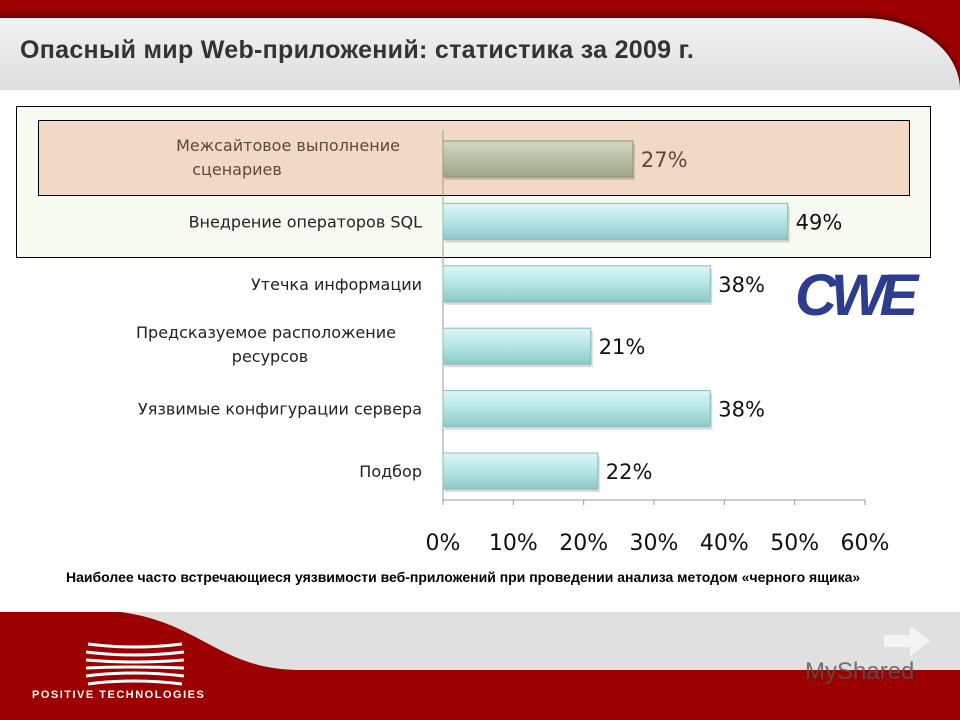 The width and height of the screenshot is (960, 720). What do you see at coordinates (664, 160) in the screenshot?
I see `bar-value-label: 27%` at bounding box center [664, 160].